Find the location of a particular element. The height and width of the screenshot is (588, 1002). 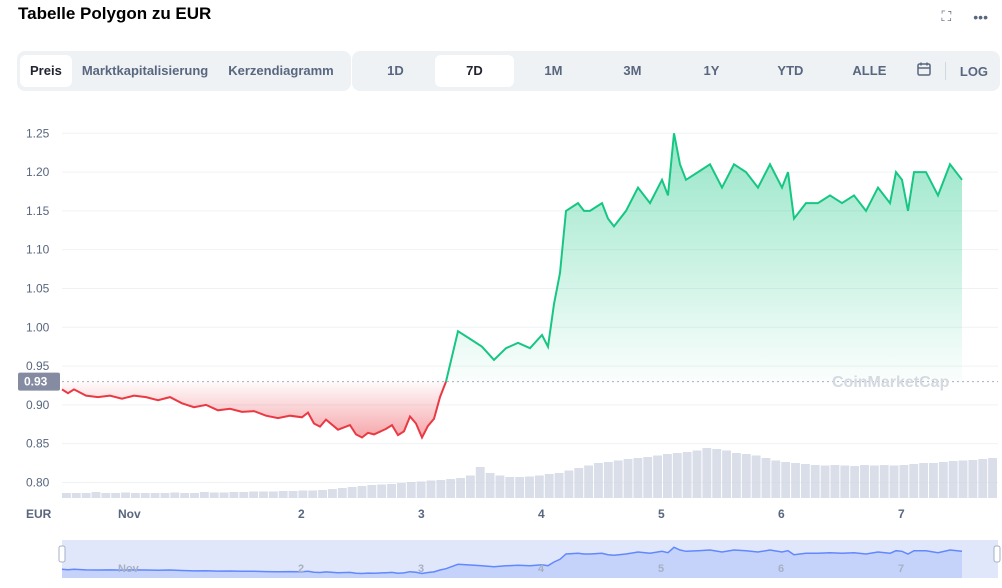

tab-7d: 7D is located at coordinates (474, 71).